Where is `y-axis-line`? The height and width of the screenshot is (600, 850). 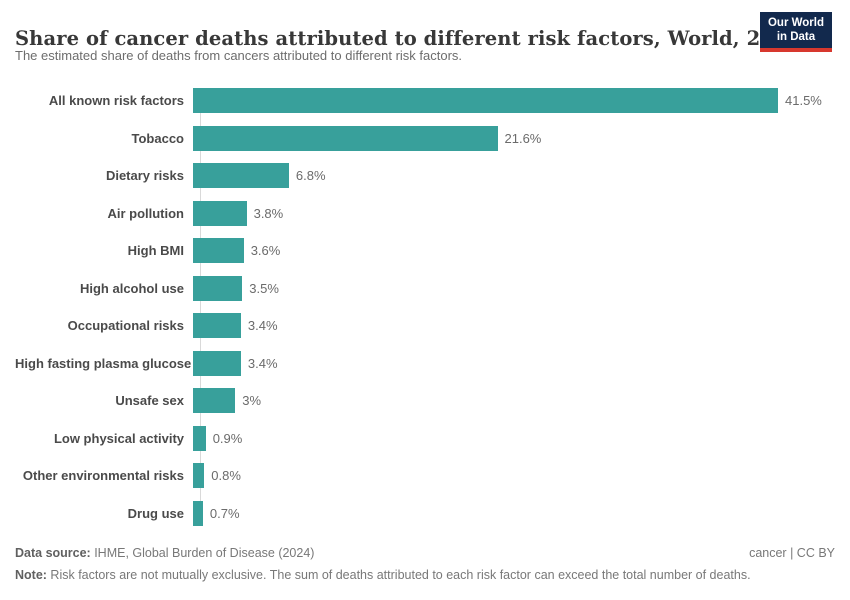 y-axis-line is located at coordinates (200, 307).